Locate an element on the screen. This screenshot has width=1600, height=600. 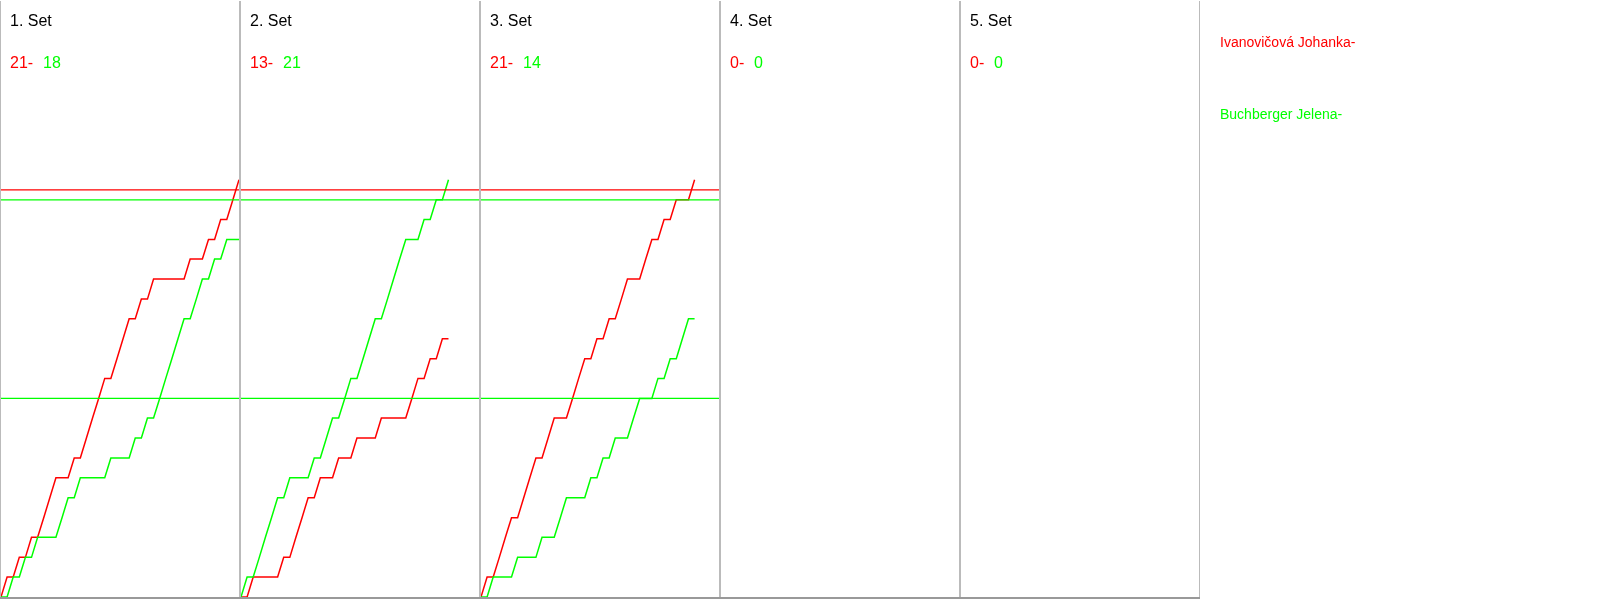
chart-title: 2. Set is located at coordinates (271, 20).